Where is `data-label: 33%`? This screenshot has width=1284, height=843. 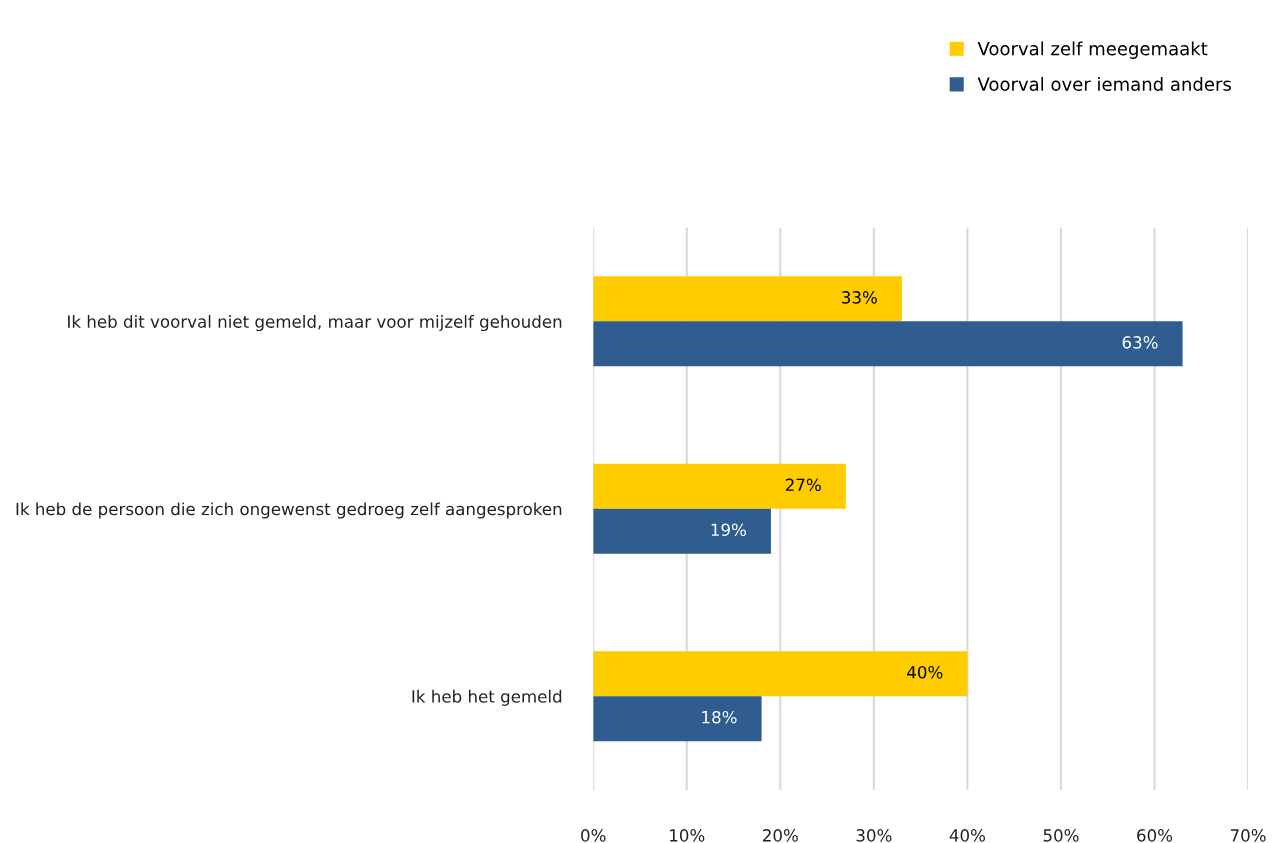 data-label: 33% is located at coordinates (859, 297).